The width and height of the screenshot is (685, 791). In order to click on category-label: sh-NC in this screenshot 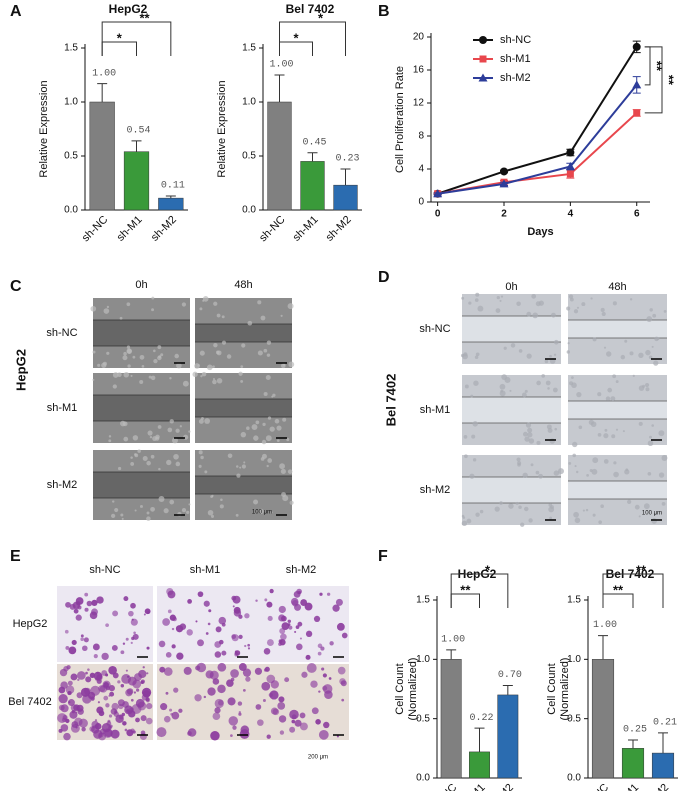, I will do `click(95, 229)`.